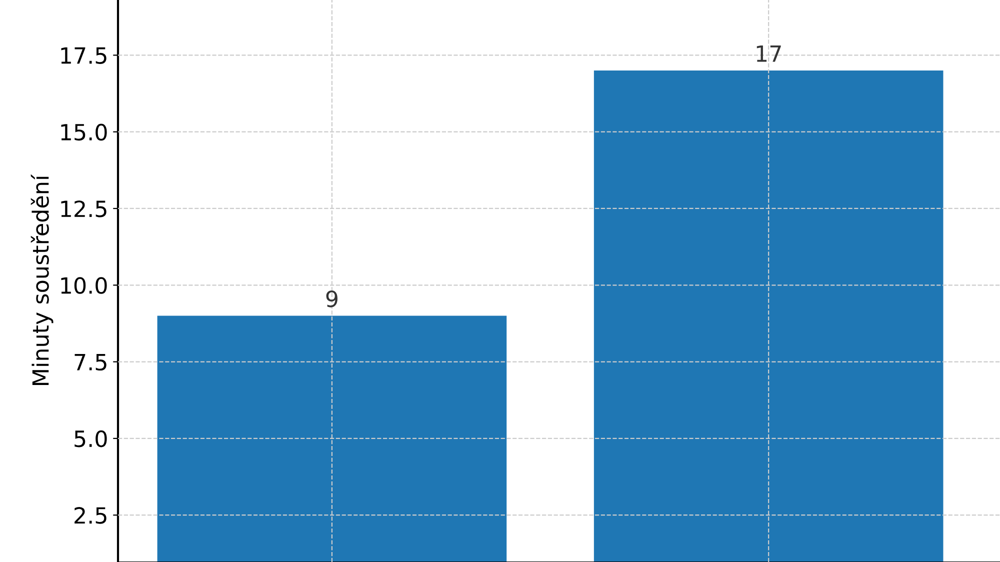 This screenshot has width=1000, height=562. I want to click on y-tick-label: 17.5, so click(83, 55).